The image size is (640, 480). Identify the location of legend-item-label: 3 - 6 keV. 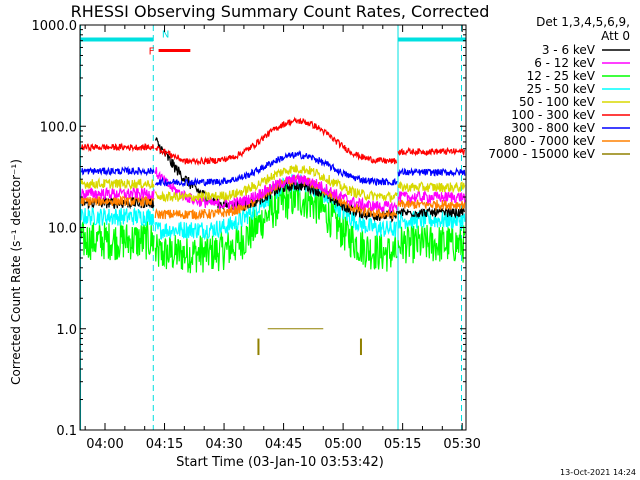
(569, 50).